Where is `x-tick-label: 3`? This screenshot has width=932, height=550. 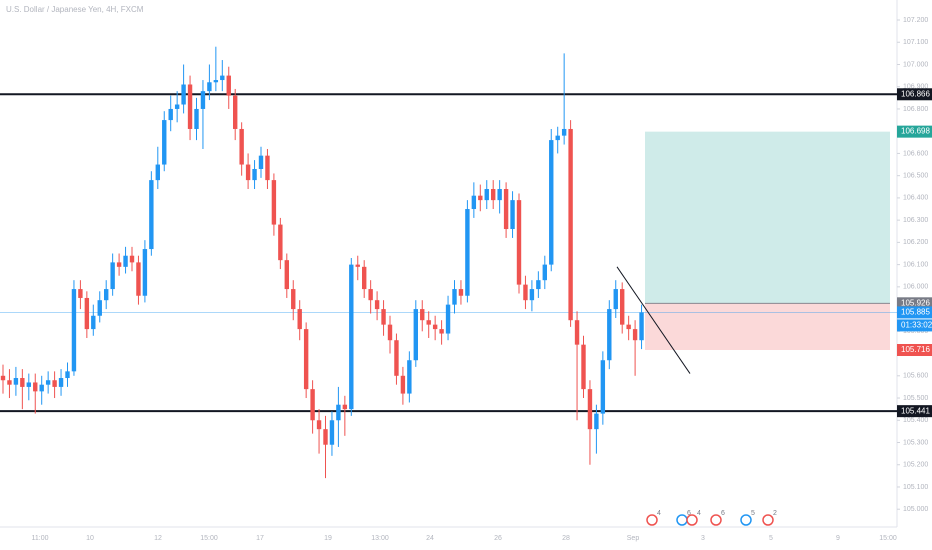 x-tick-label: 3 is located at coordinates (703, 538).